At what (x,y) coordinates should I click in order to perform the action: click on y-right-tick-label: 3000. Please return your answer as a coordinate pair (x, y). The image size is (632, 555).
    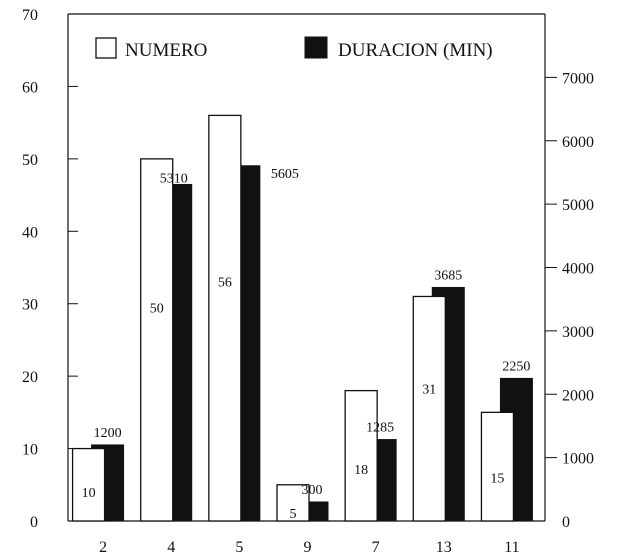
    Looking at the image, I should click on (578, 332).